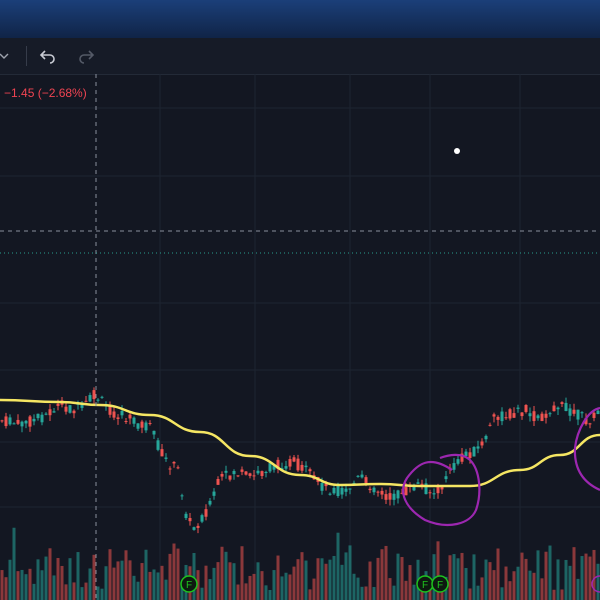 The height and width of the screenshot is (600, 600). I want to click on chevron-down-icon, so click(6, 56).